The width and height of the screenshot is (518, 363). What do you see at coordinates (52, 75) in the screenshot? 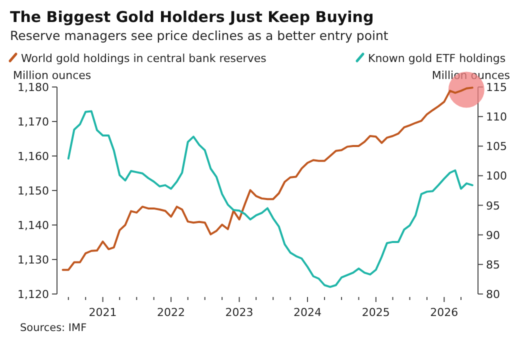
I see `y-axis-title: Million ounces` at bounding box center [52, 75].